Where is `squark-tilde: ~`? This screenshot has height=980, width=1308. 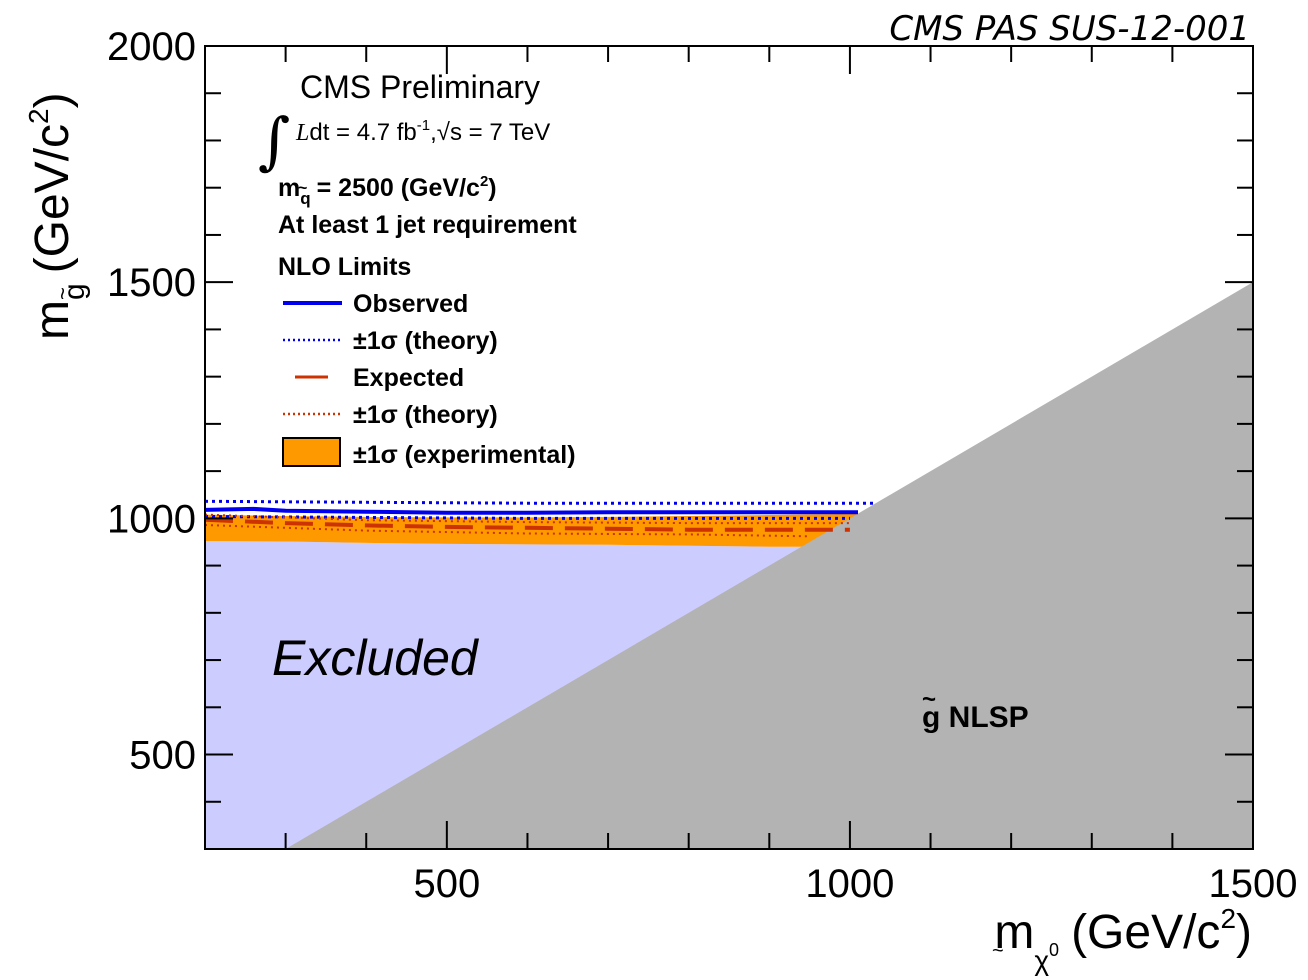 squark-tilde: ~ is located at coordinates (302, 188).